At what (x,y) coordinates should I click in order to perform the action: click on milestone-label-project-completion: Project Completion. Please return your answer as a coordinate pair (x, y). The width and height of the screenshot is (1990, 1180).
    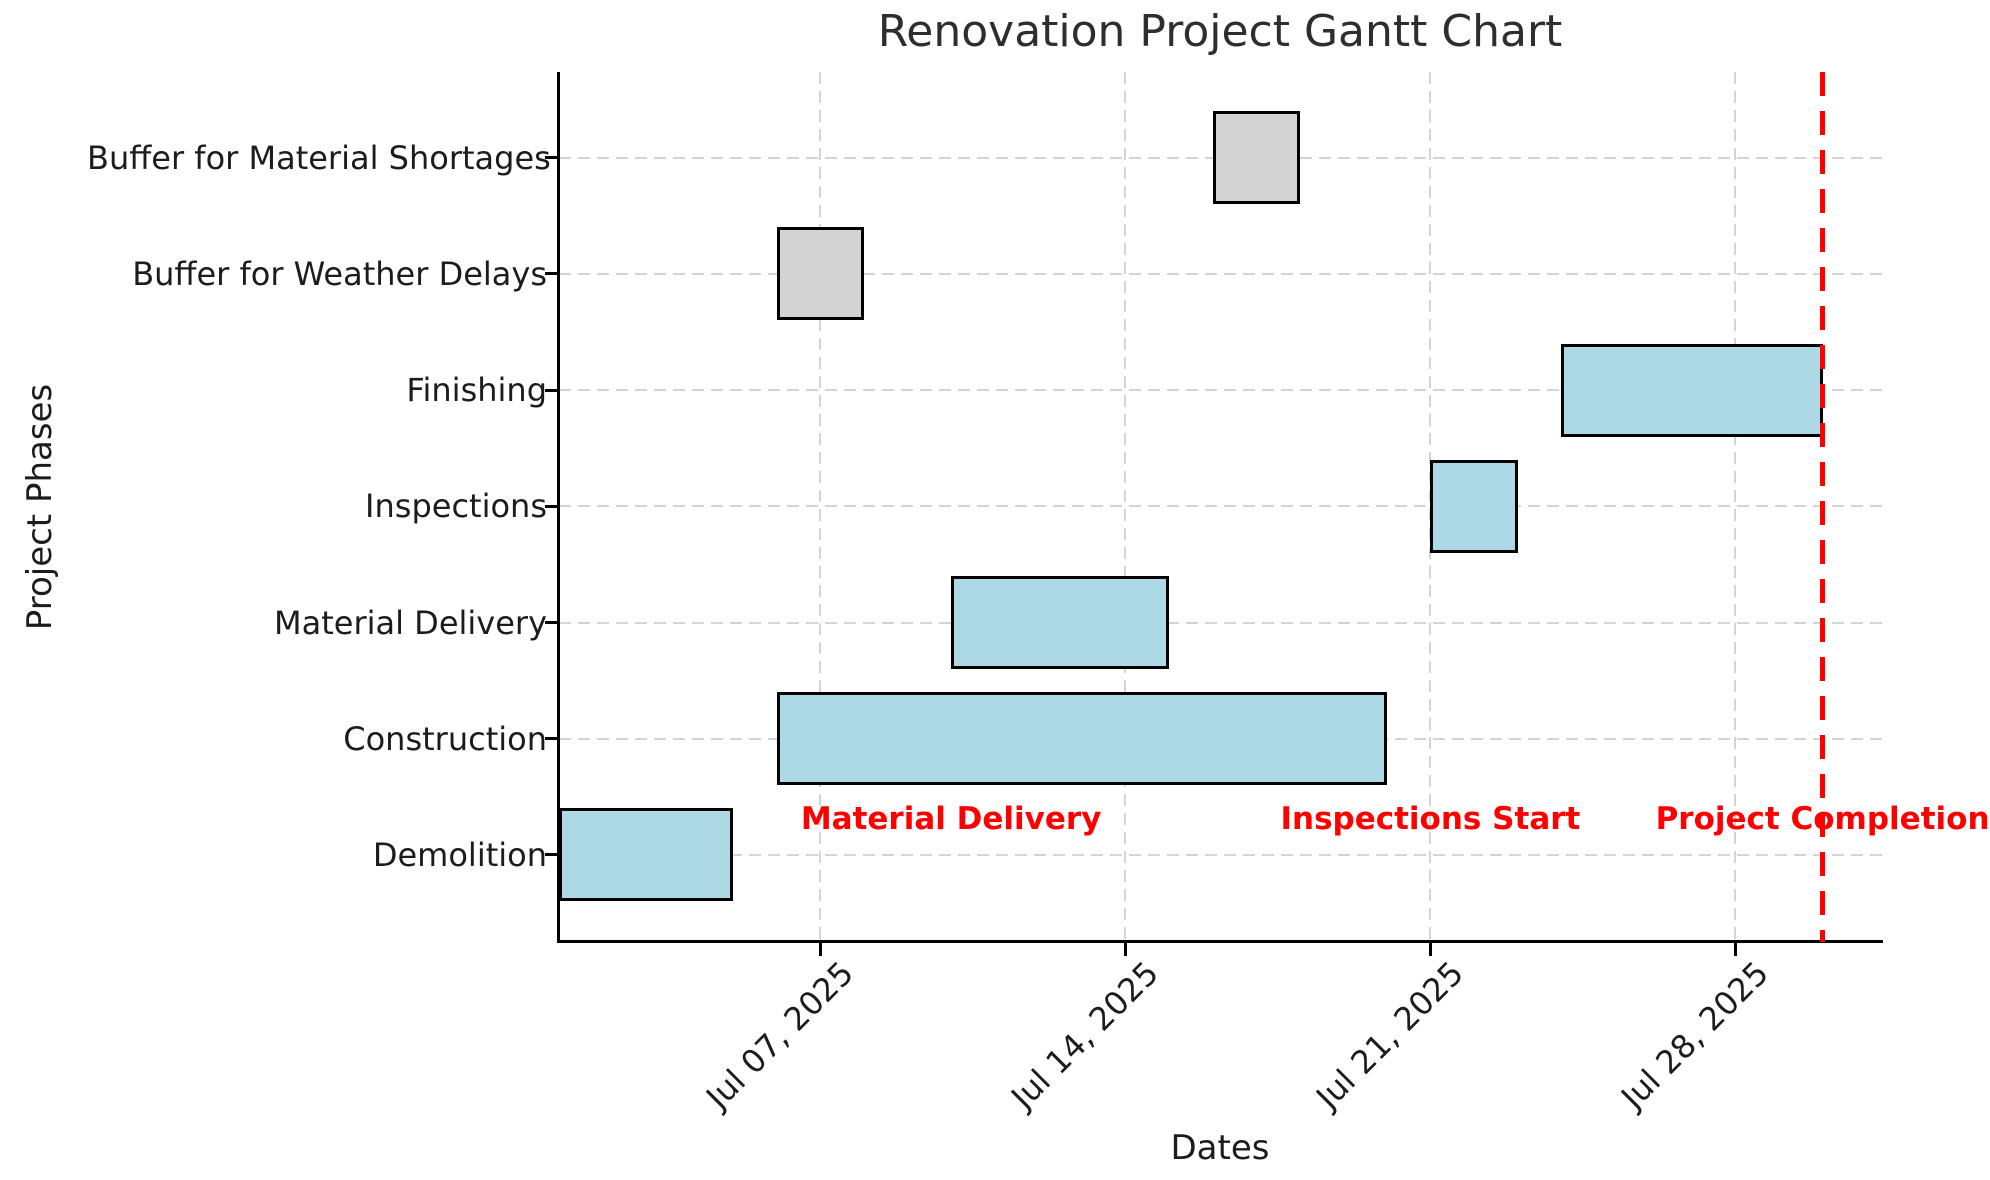
    Looking at the image, I should click on (1822, 819).